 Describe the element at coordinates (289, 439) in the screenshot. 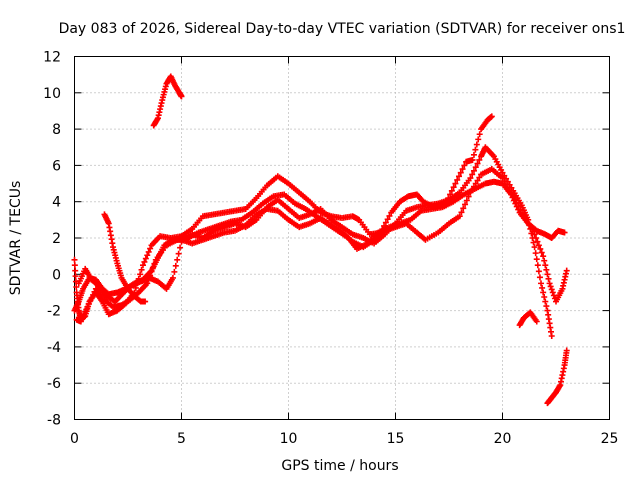

I see `x-tick-label: 10` at that location.